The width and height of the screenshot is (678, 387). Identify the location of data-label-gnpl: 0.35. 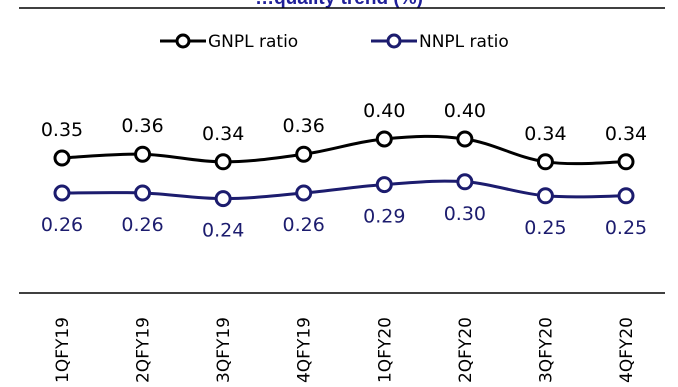
(62, 130).